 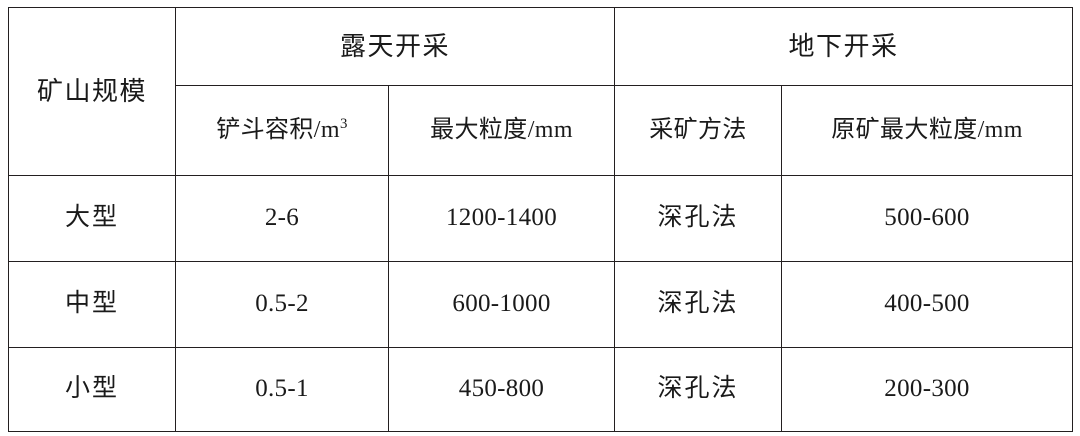 What do you see at coordinates (927, 389) in the screenshot?
I see `cell-ore-max-grain: 200-300` at bounding box center [927, 389].